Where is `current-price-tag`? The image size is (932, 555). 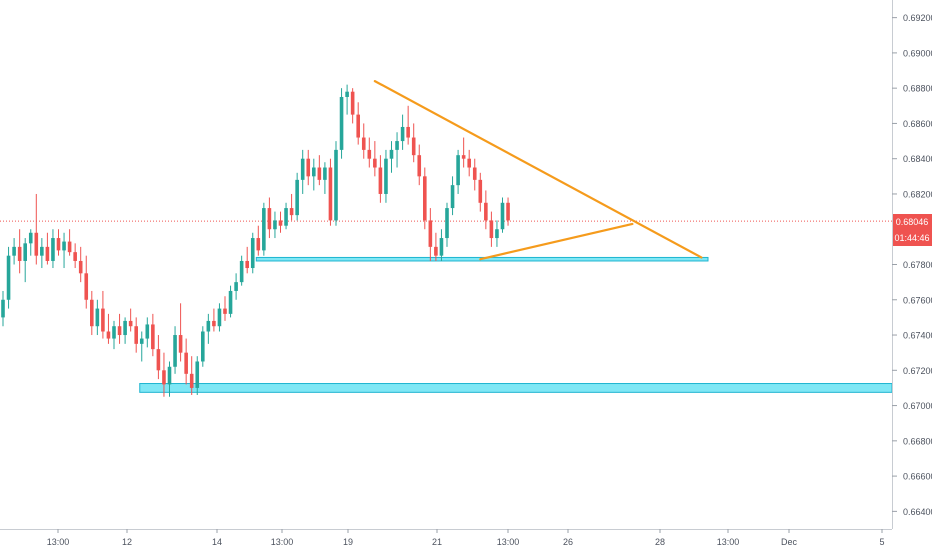
current-price-tag is located at coordinates (912, 230).